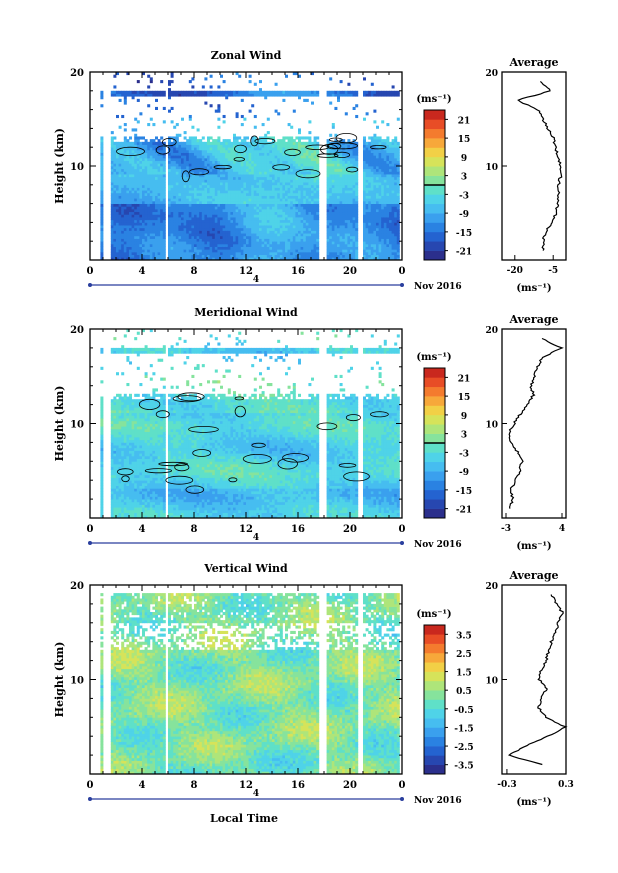 The image size is (618, 873). I want to click on panel-title: Vertical Wind, so click(245, 568).